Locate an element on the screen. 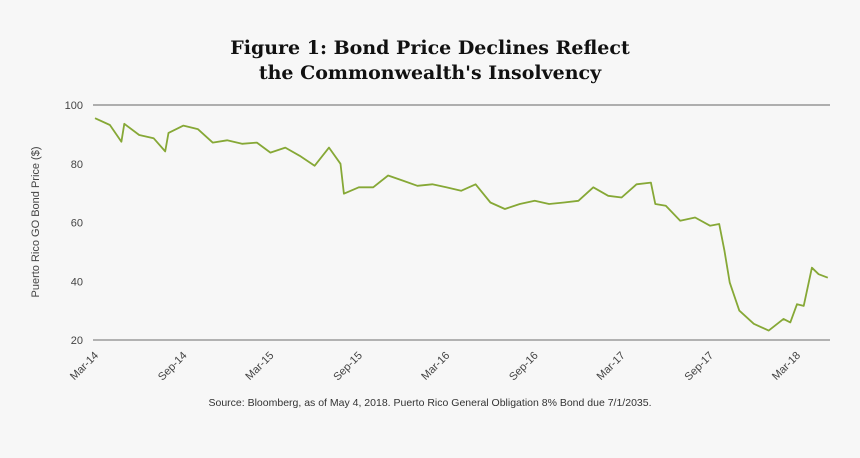 The height and width of the screenshot is (458, 860). x-tick-label: Sep-15 is located at coordinates (348, 367).